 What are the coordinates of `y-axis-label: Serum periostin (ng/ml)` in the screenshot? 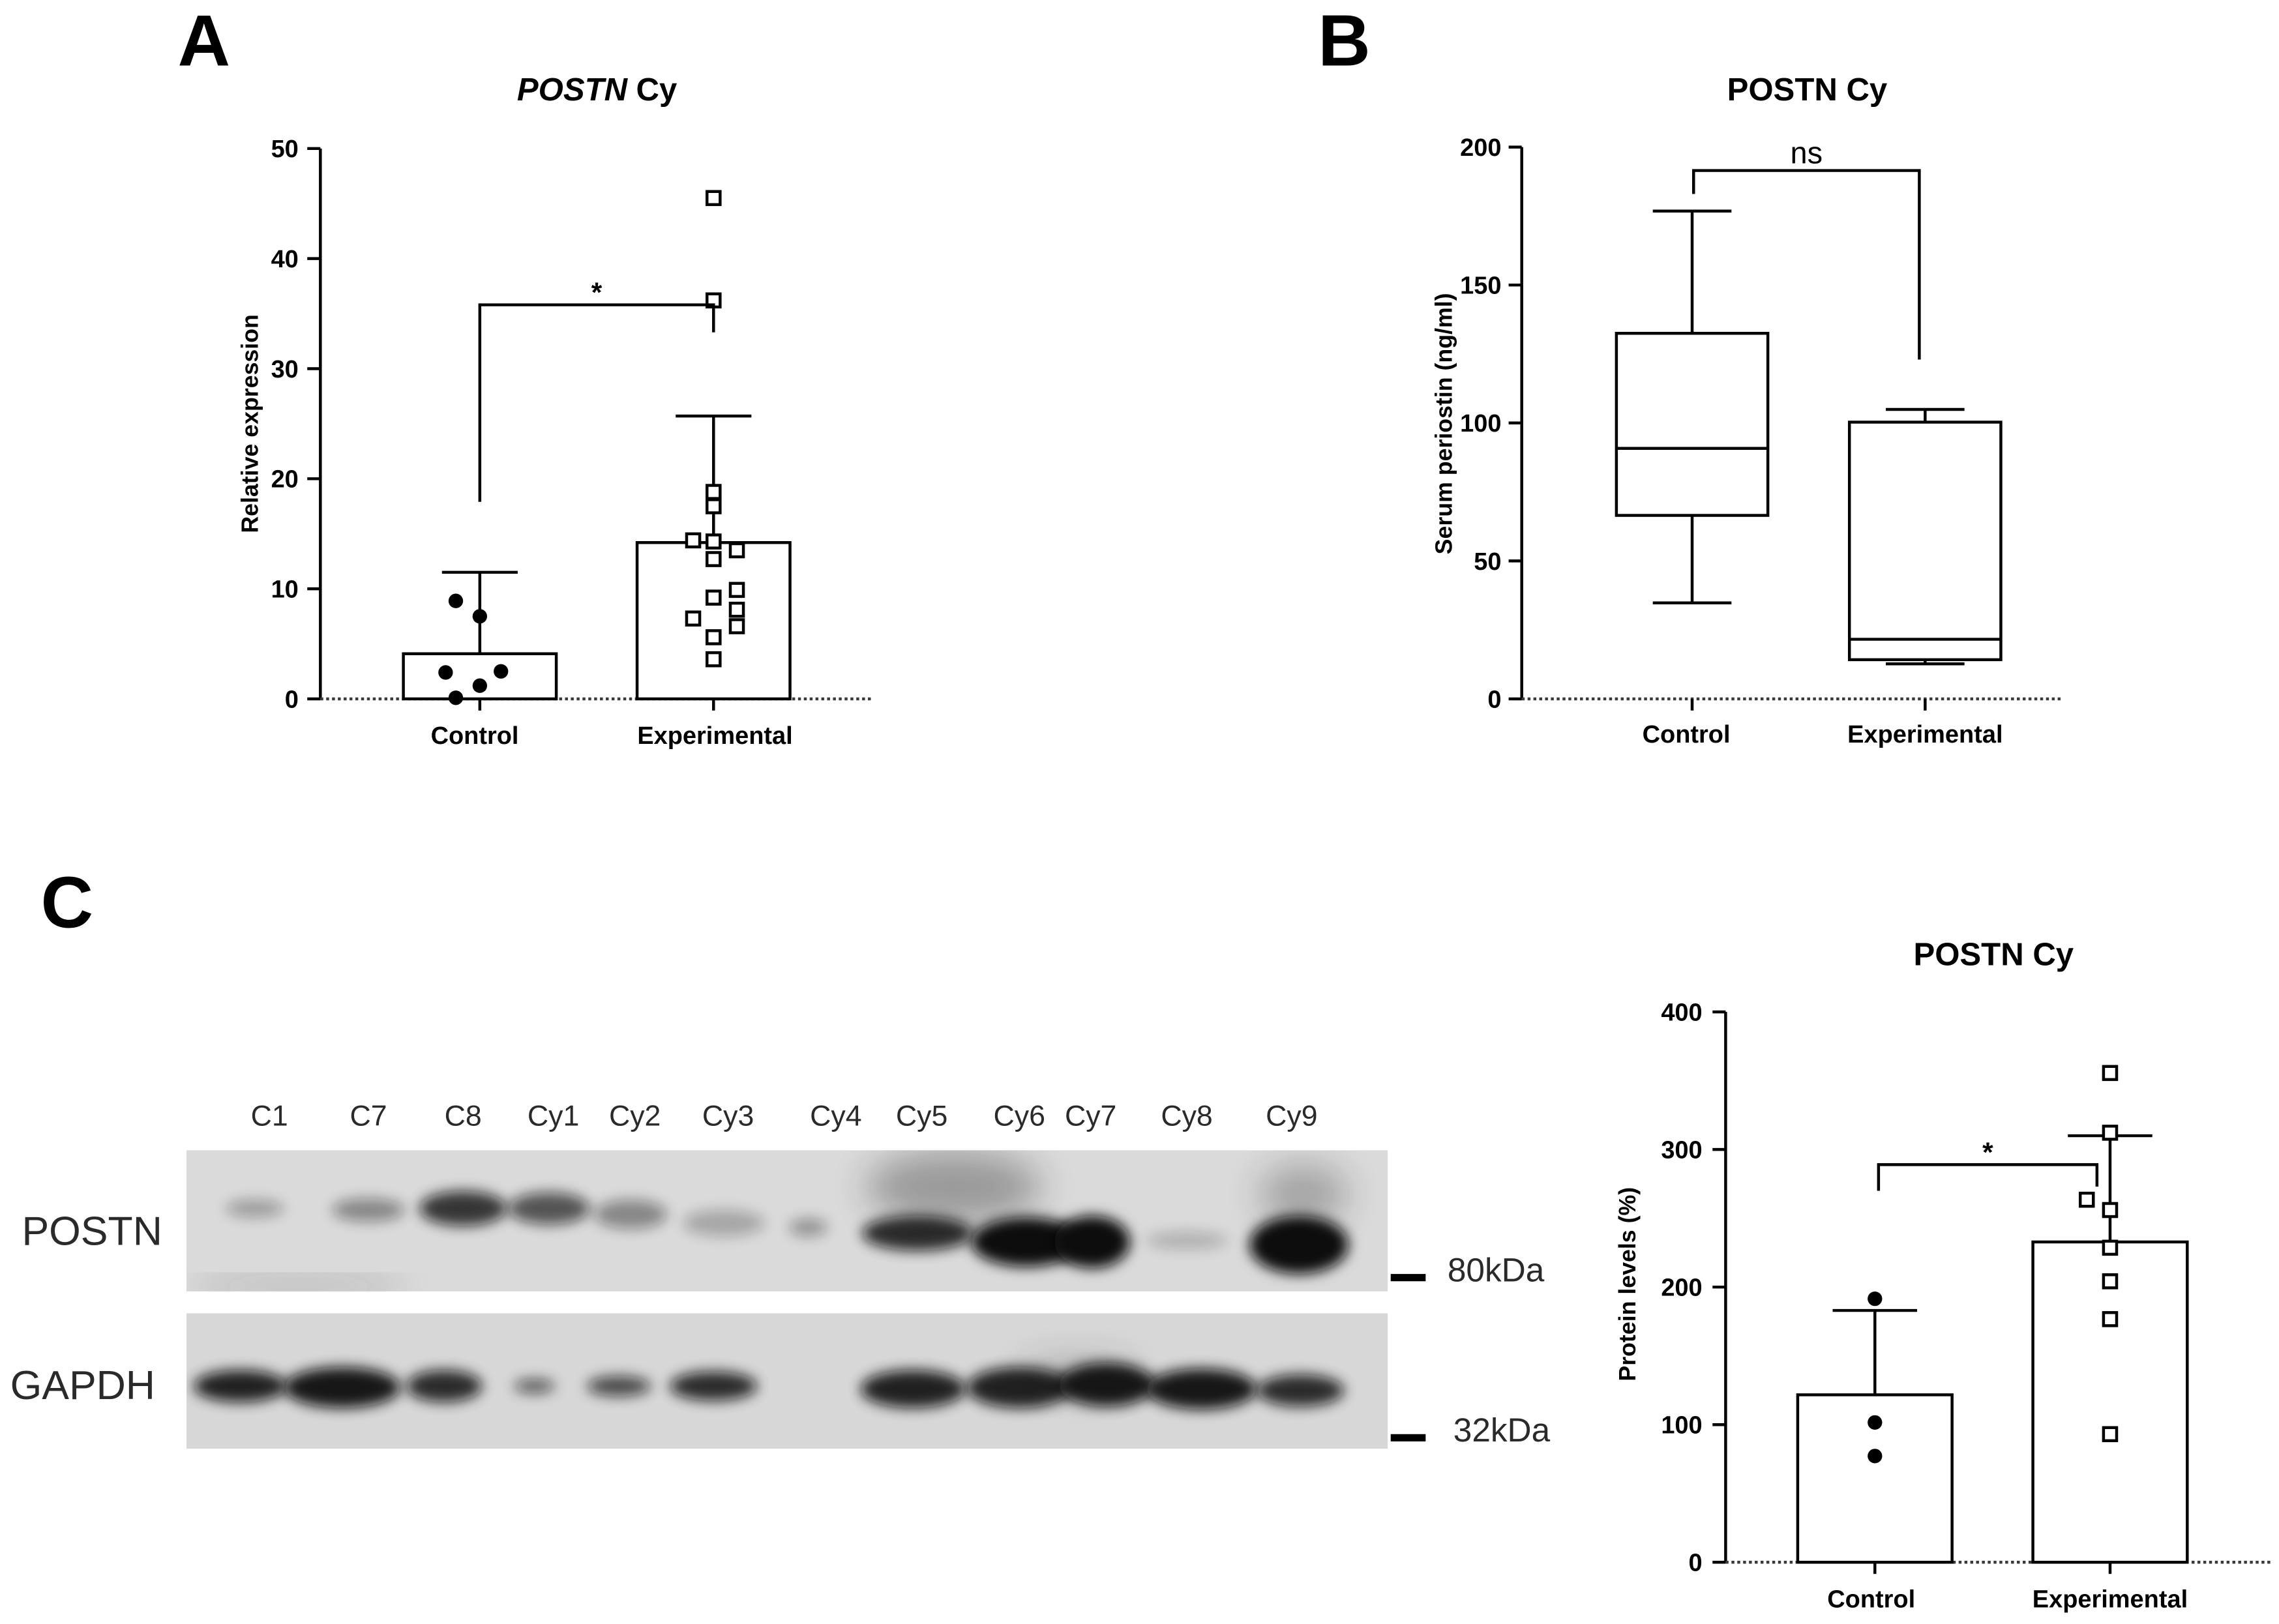 It's located at (1444, 424).